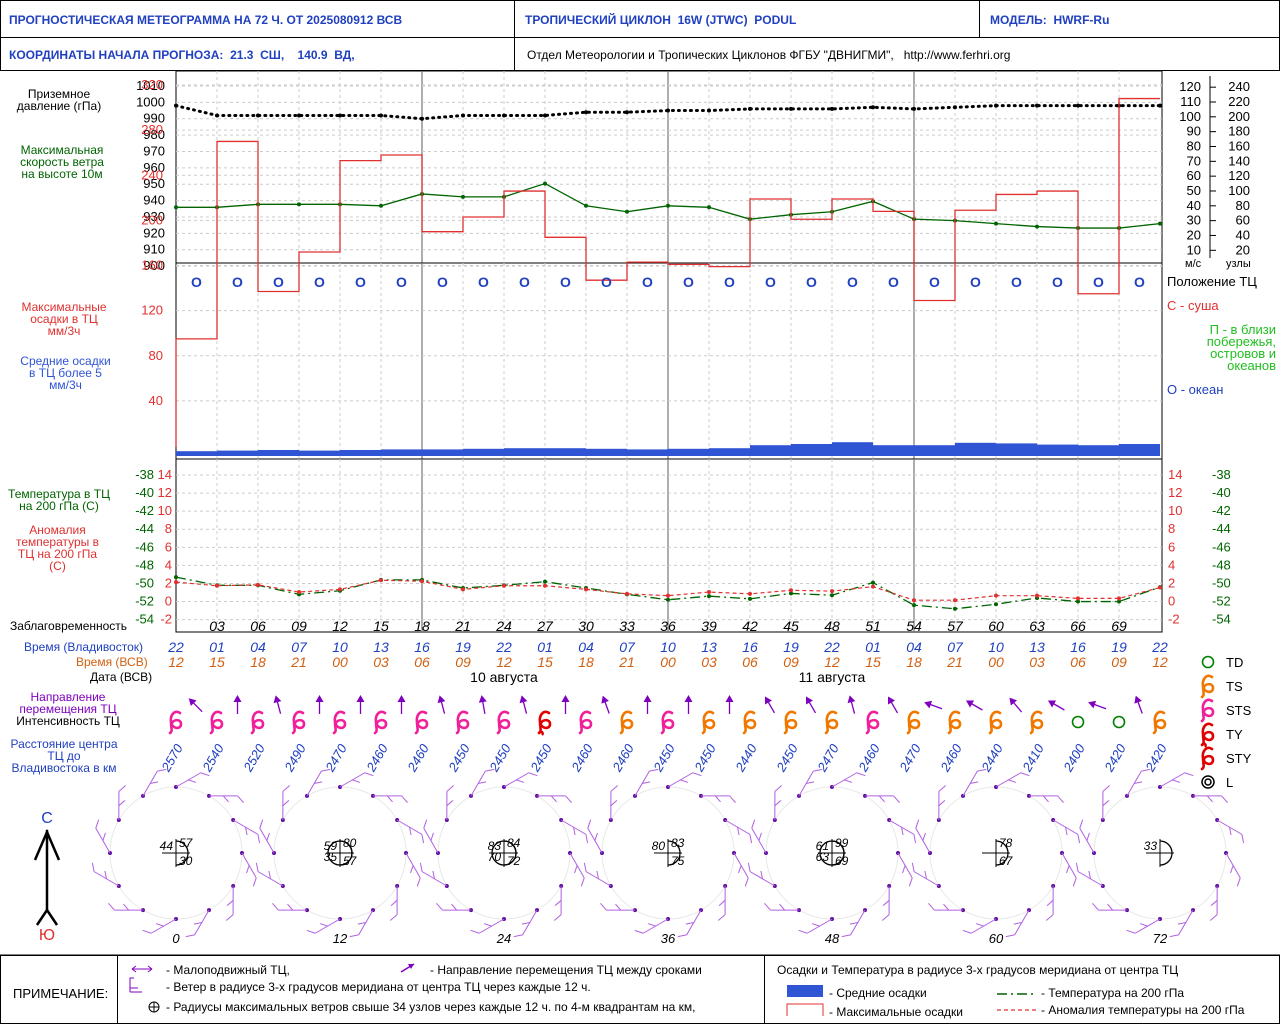 The width and height of the screenshot is (1280, 1025). I want to click on distance-label: 2450, so click(500, 758).